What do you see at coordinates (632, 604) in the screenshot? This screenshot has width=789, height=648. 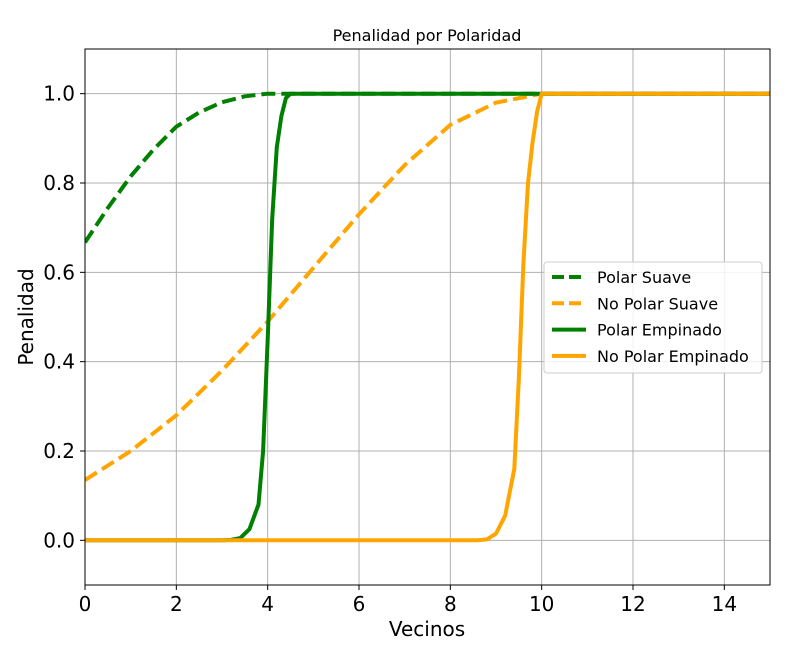 I see `x-tick-label: 12` at bounding box center [632, 604].